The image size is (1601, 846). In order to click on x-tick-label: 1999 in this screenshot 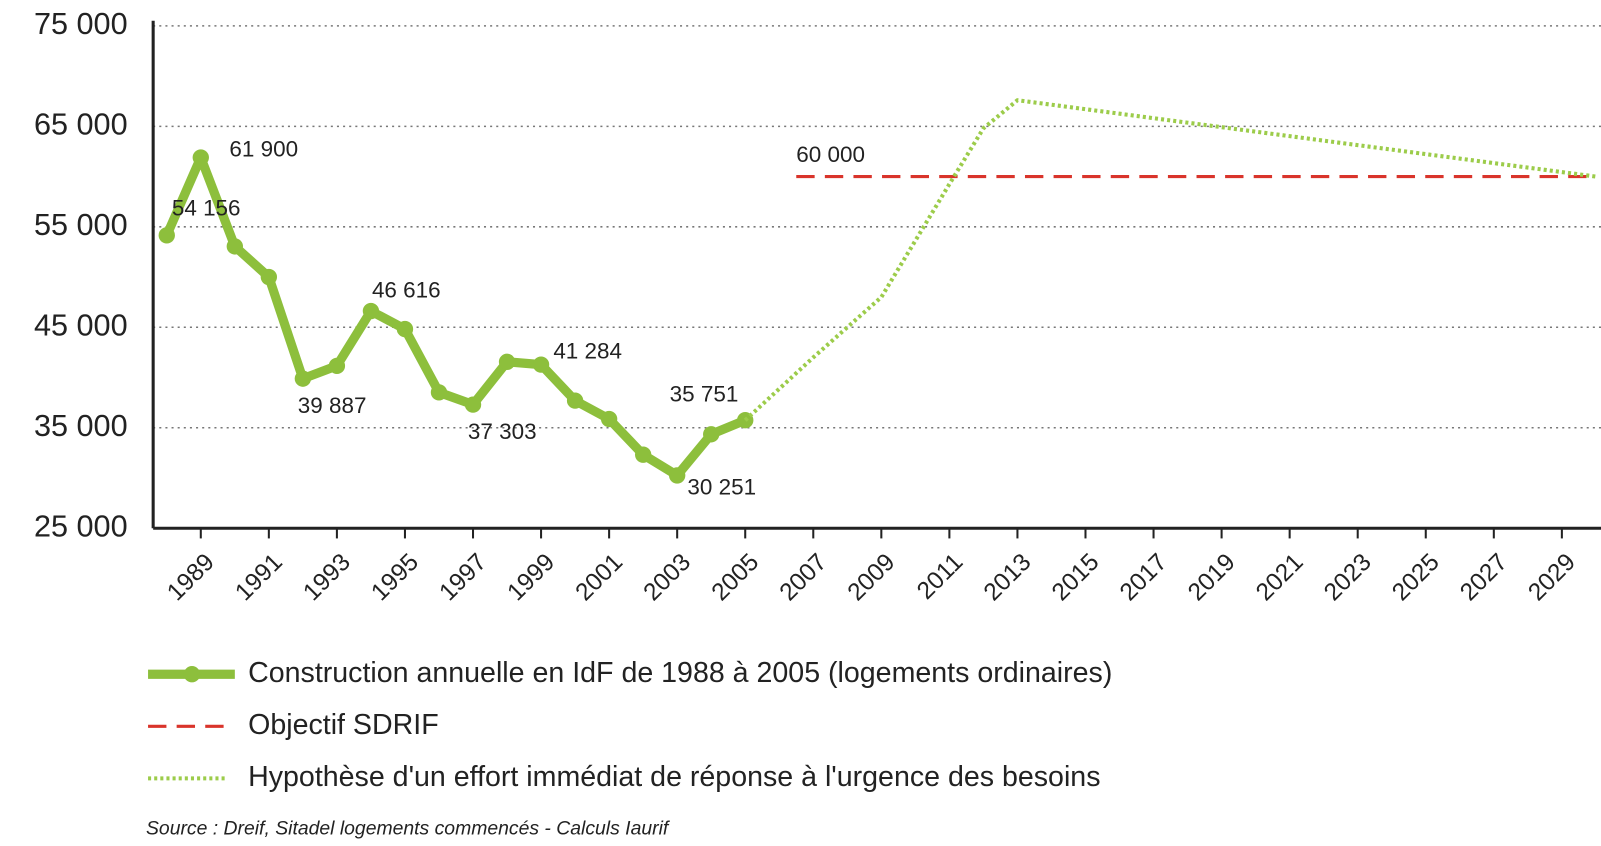, I will do `click(531, 578)`.